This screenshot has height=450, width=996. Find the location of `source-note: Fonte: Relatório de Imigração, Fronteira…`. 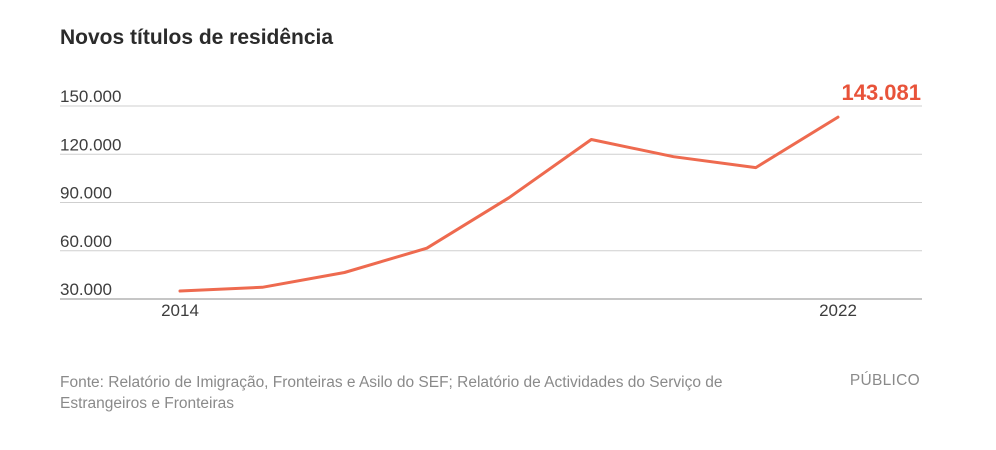

source-note: Fonte: Relatório de Imigração, Fronteira… is located at coordinates (391, 393).